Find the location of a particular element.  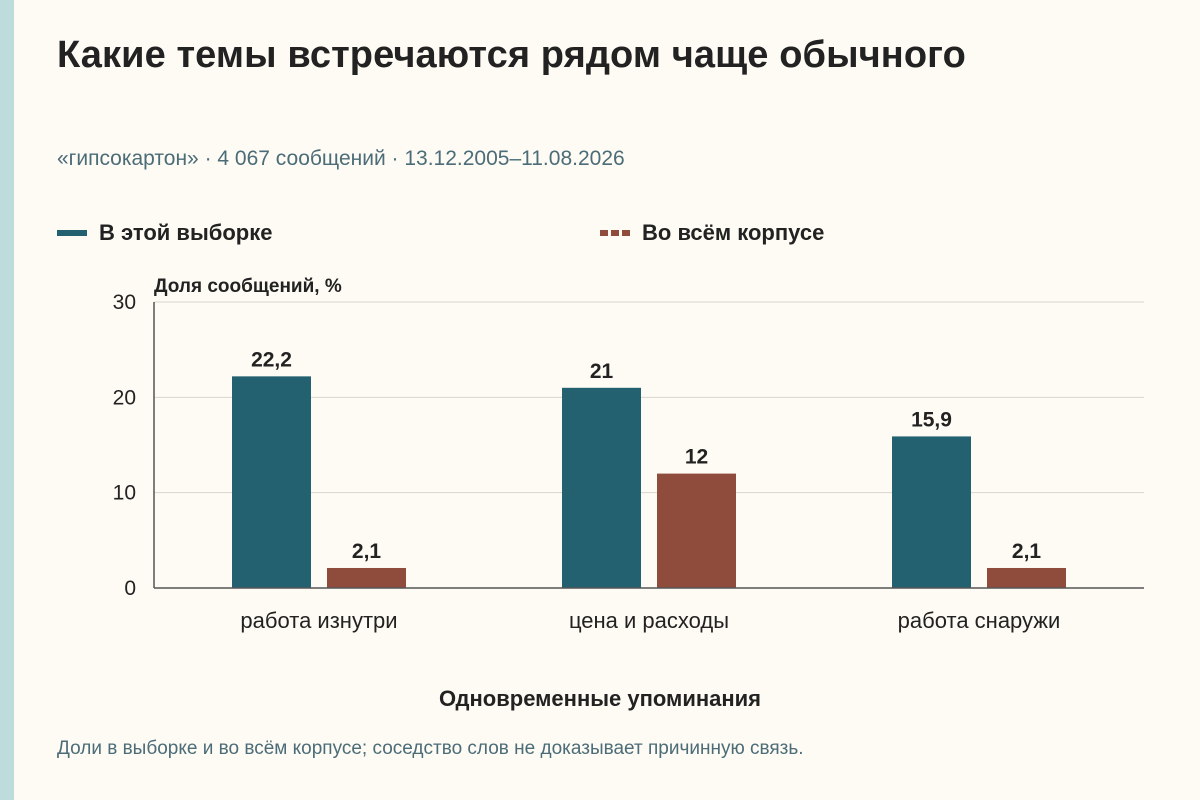

legend-swatch-solid-icon is located at coordinates (72, 233).